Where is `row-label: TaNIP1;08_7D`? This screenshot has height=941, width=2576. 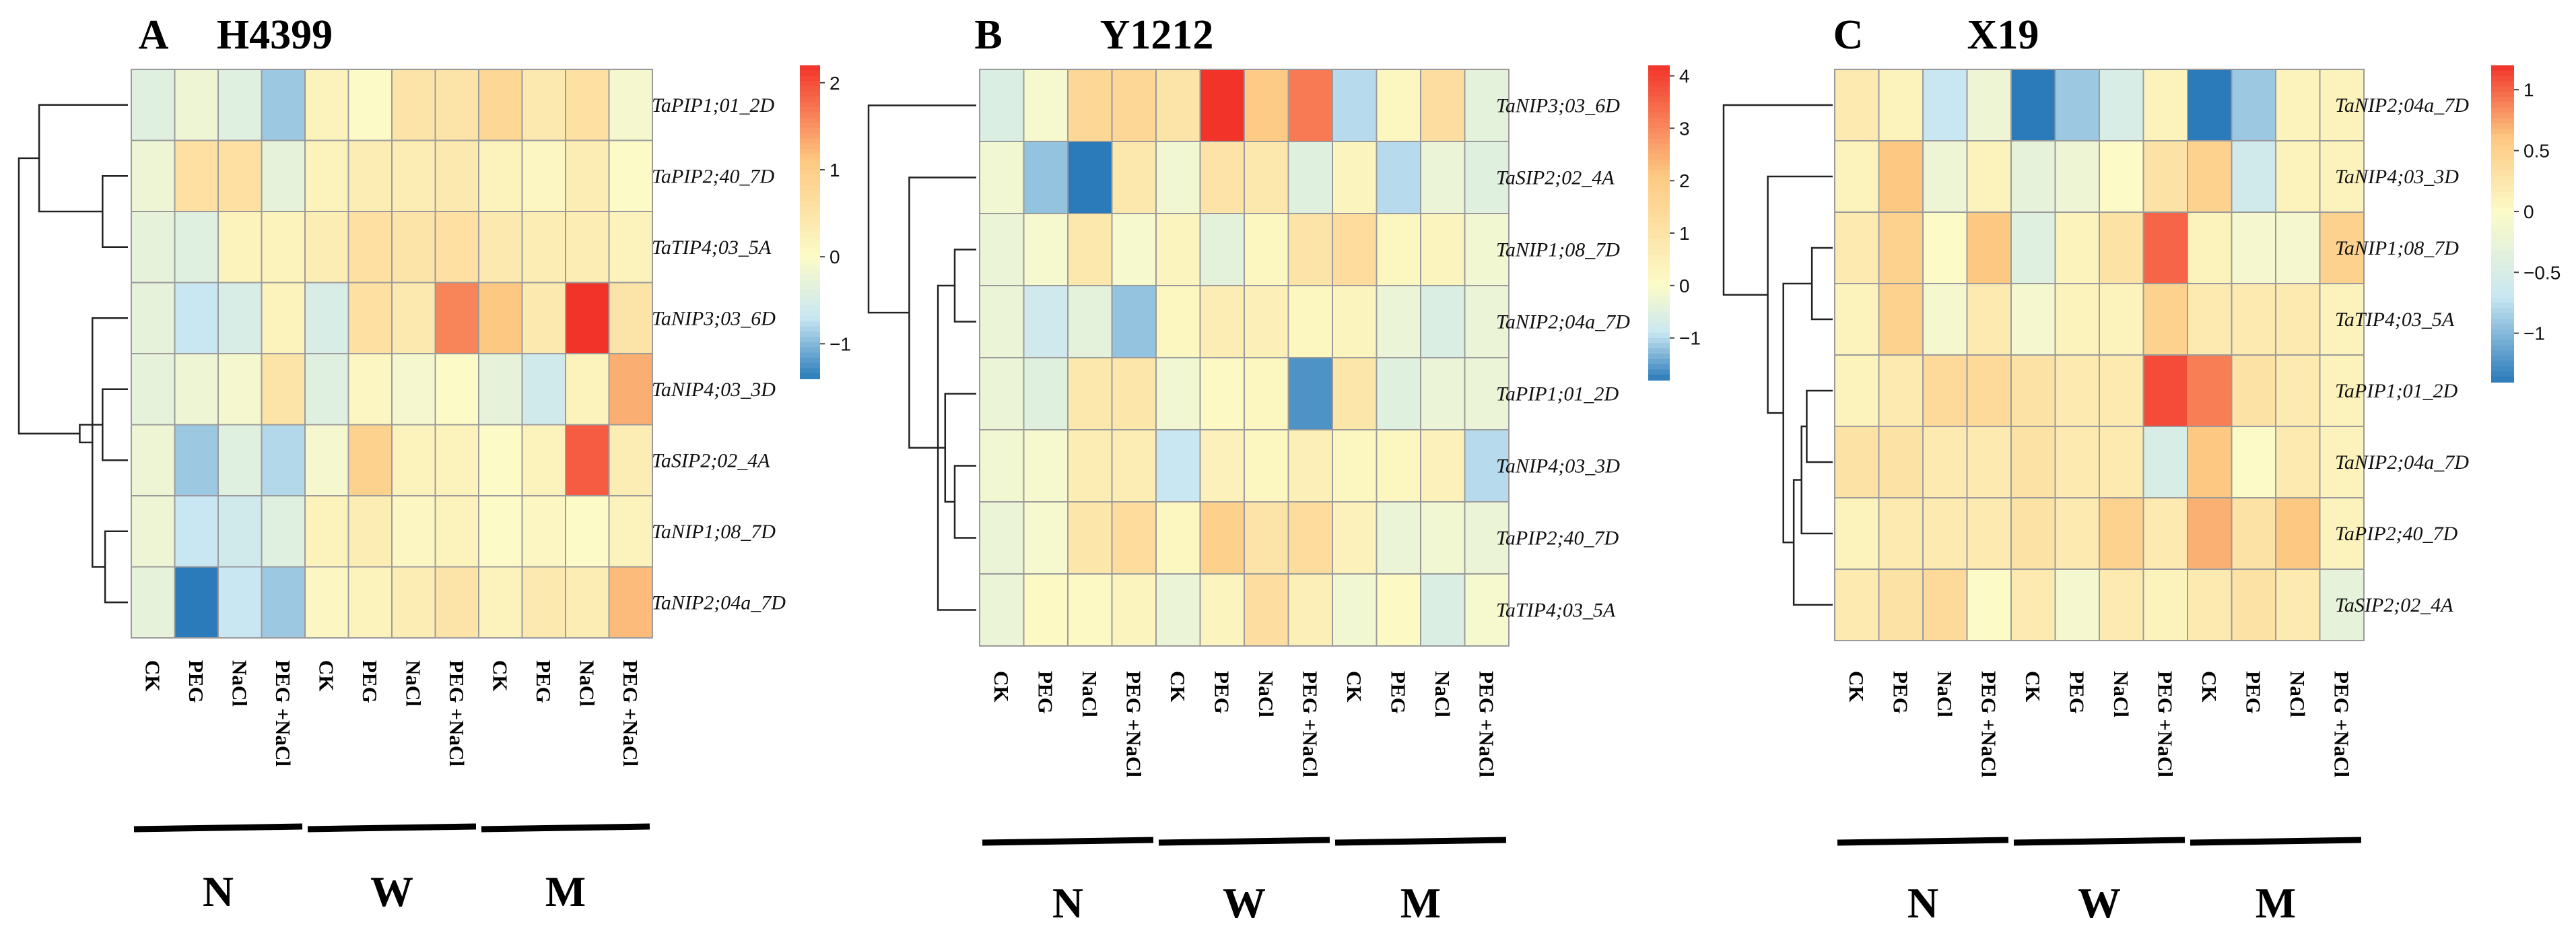 row-label: TaNIP1;08_7D is located at coordinates (2397, 248).